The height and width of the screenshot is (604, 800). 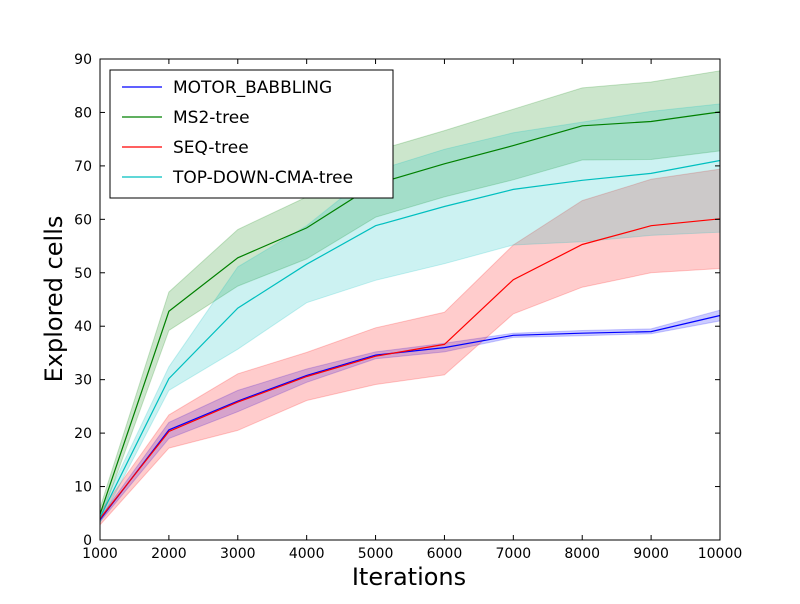 What do you see at coordinates (169, 554) in the screenshot?
I see `x-tick-label-1: 2000` at bounding box center [169, 554].